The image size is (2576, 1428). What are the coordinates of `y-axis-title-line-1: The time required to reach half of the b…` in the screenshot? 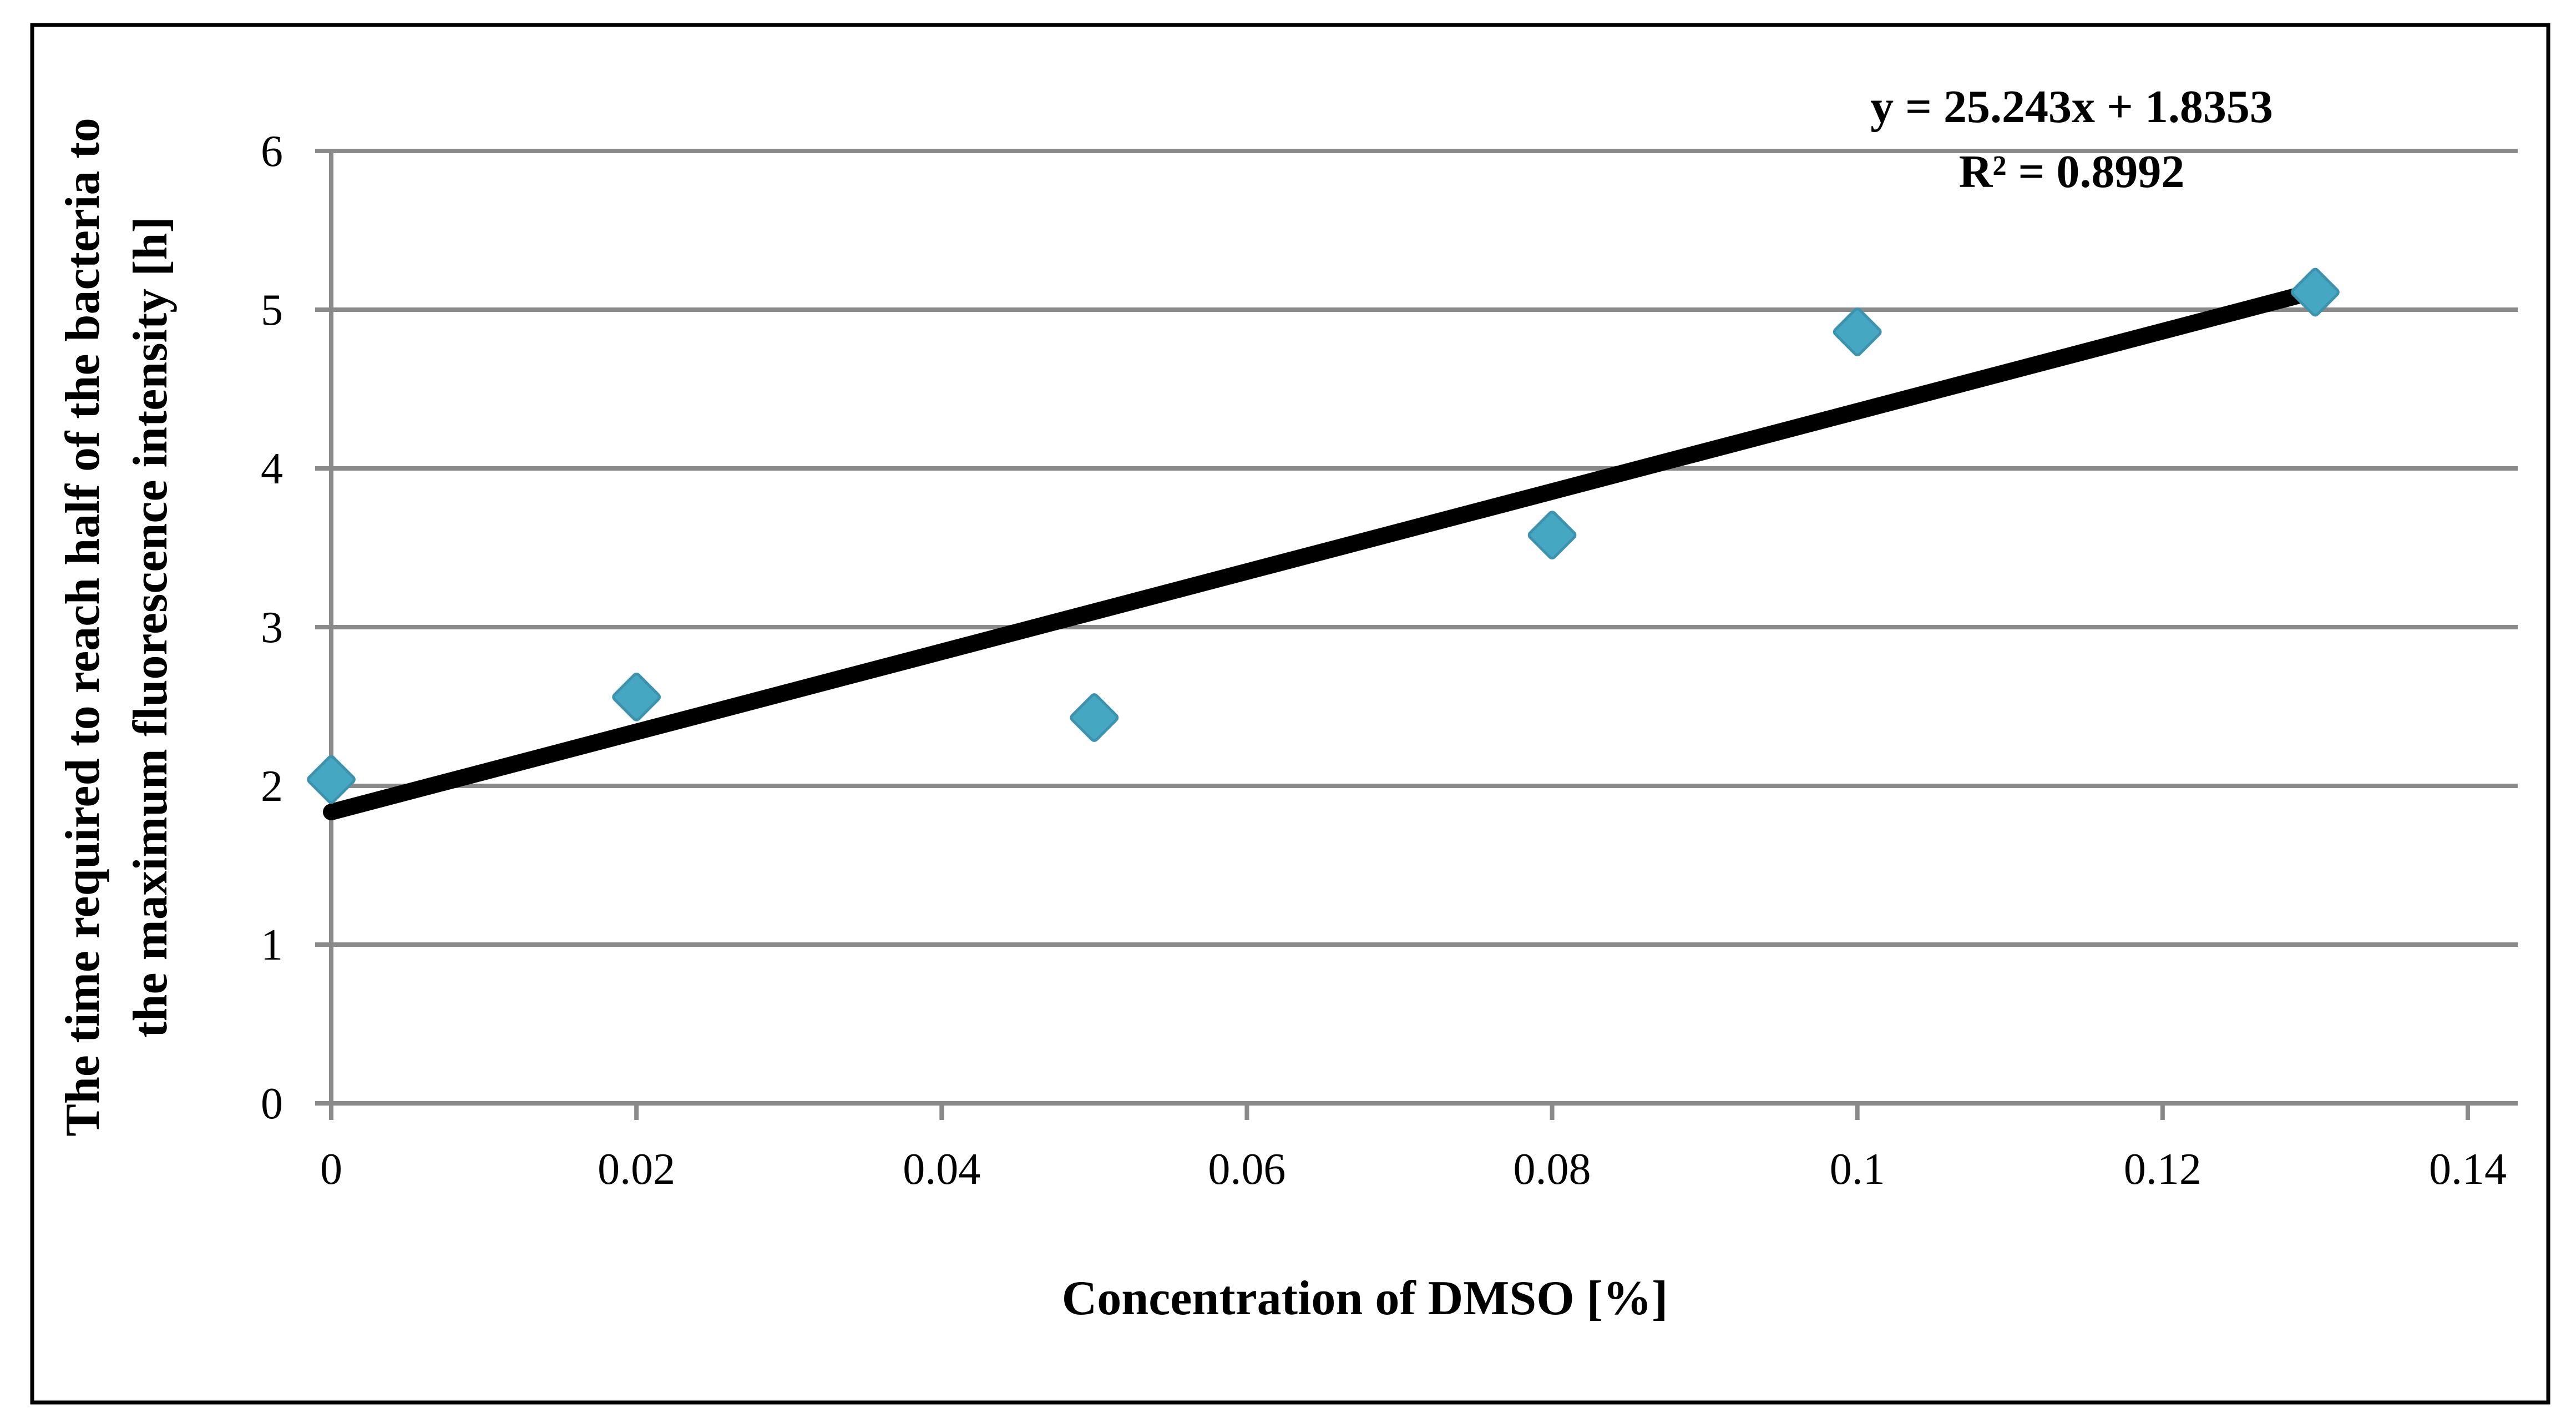 It's located at (83, 627).